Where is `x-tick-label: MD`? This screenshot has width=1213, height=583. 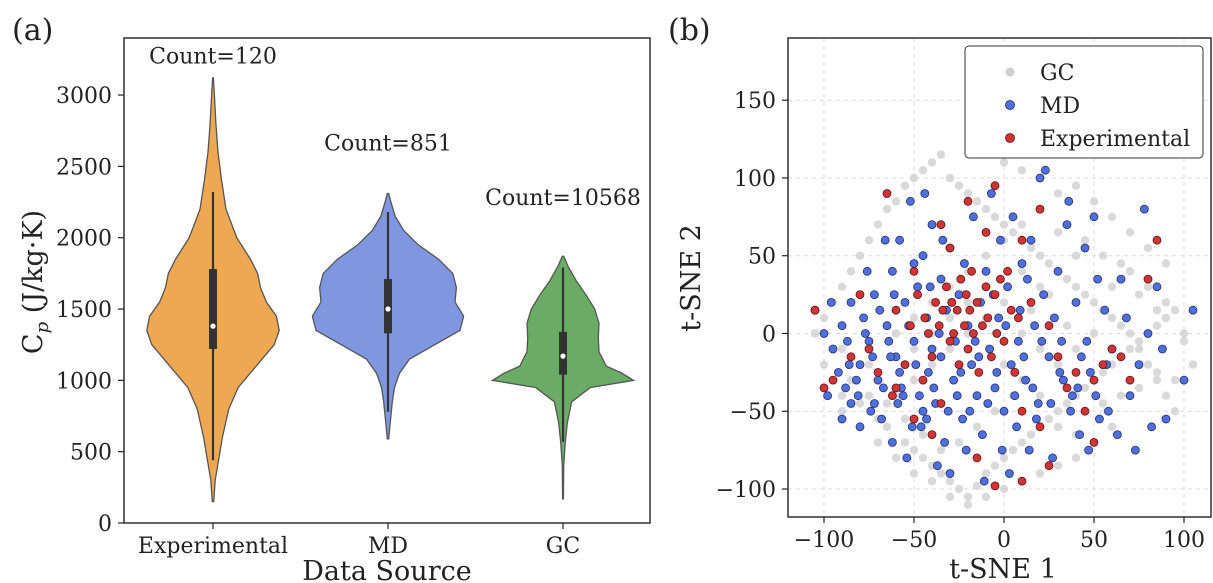 x-tick-label: MD is located at coordinates (388, 546).